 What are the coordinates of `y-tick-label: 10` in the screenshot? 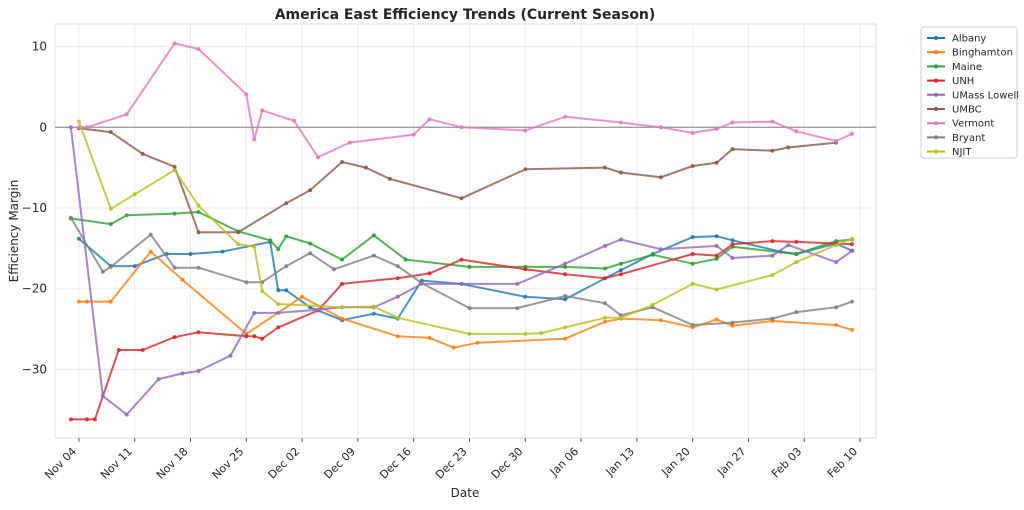 It's located at (39, 47).